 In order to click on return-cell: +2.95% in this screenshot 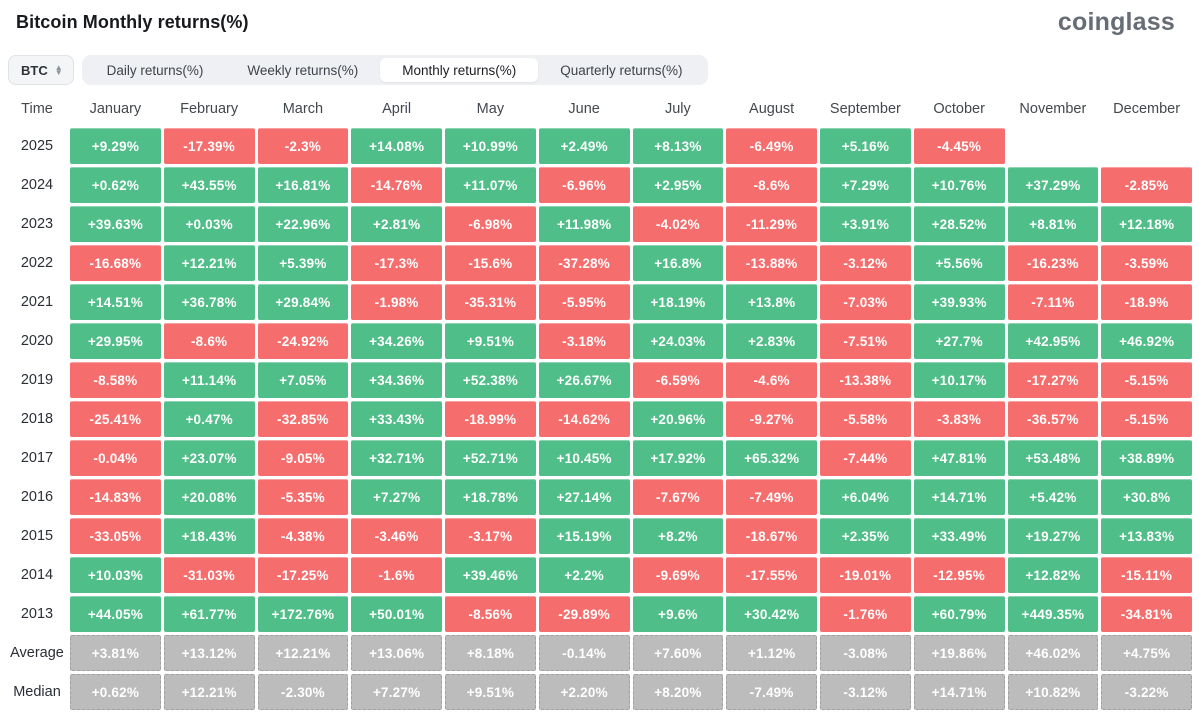, I will do `click(678, 185)`.